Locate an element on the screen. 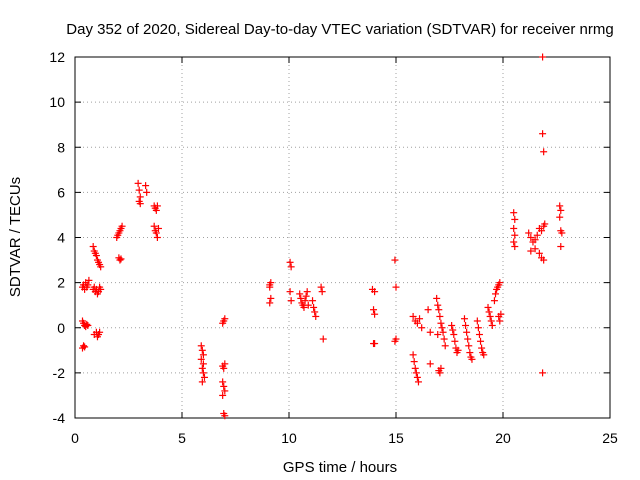 The image size is (640, 480). y-tick-label: 2 is located at coordinates (61, 283).